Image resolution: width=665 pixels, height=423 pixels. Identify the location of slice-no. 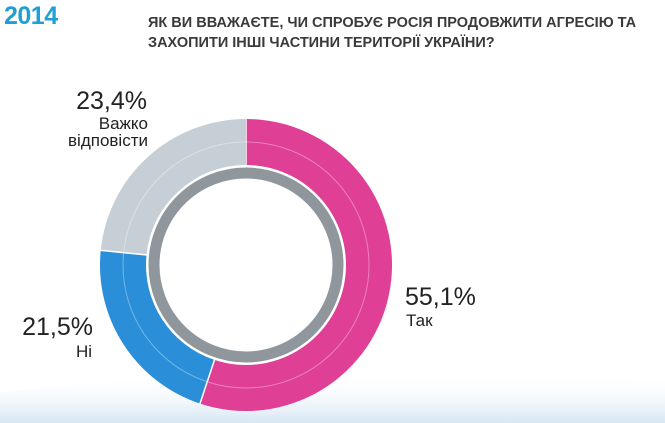
(157, 327).